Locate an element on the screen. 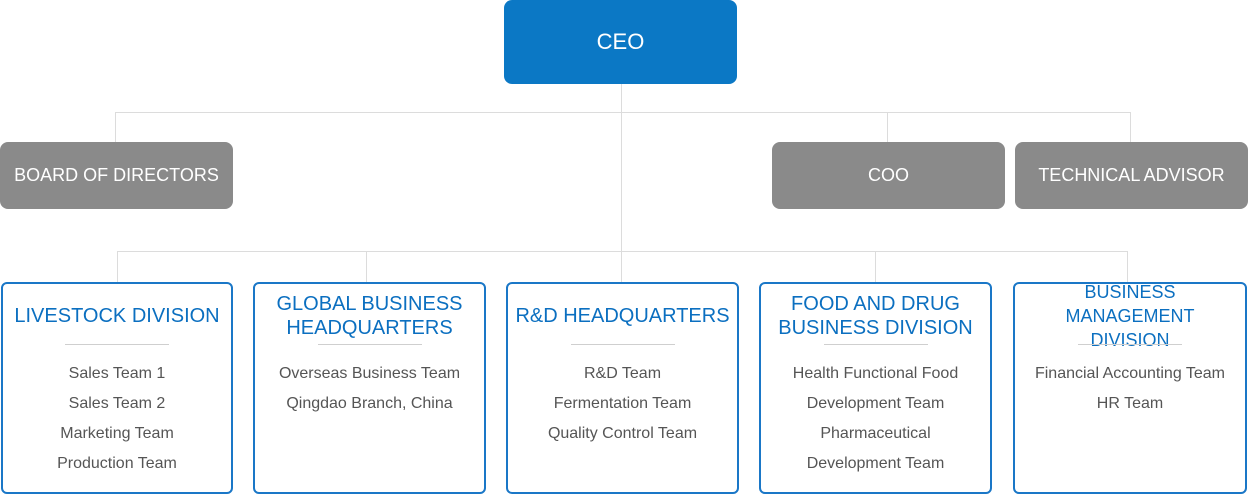 This screenshot has height=498, width=1248. division-title: BUSINESS MANAGEMENT DIVISION is located at coordinates (1130, 316).